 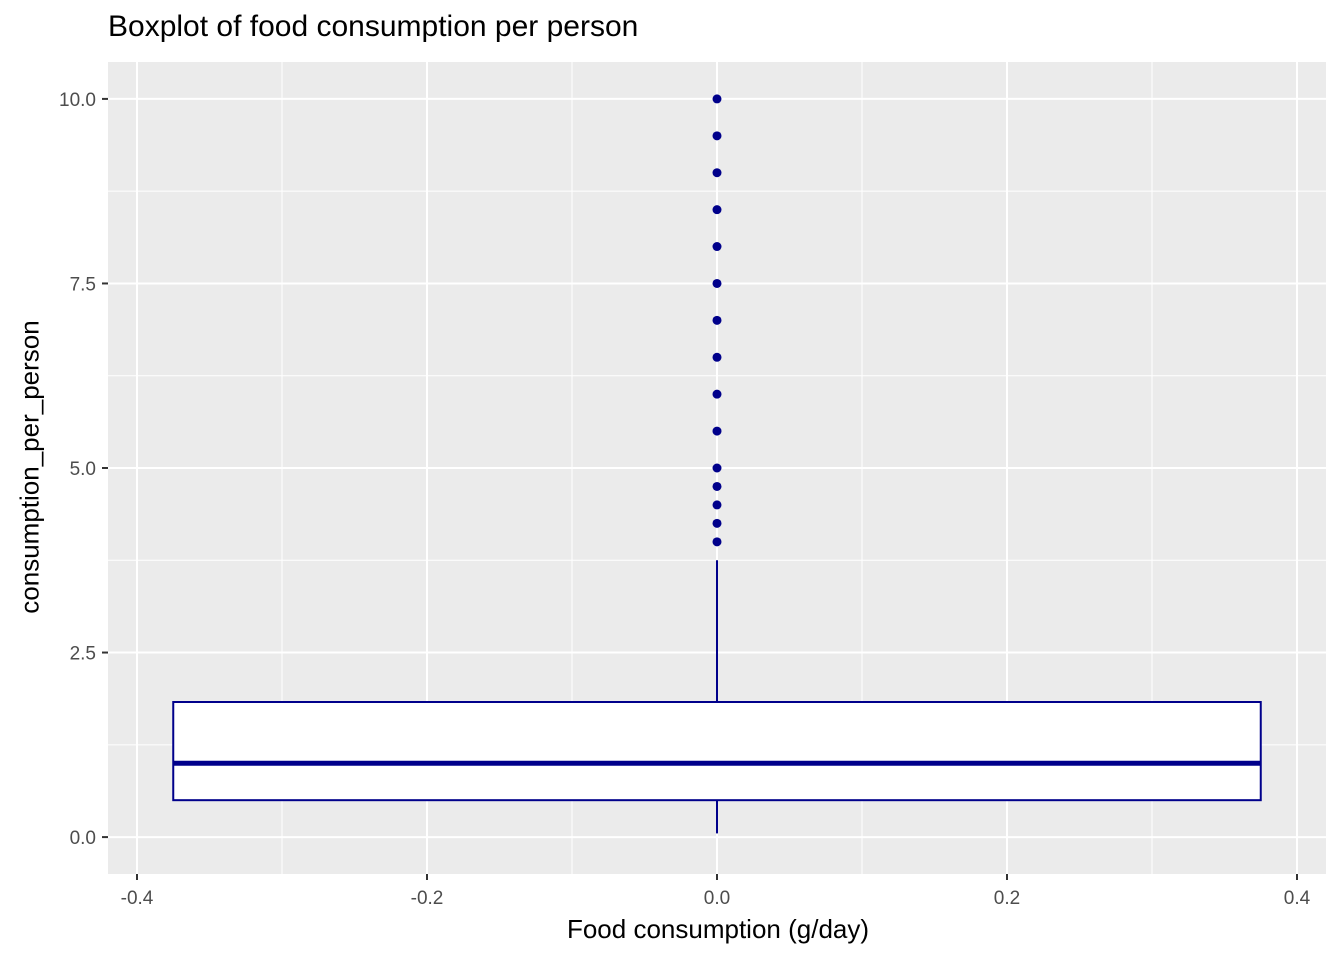 I want to click on box-iqr, so click(x=717, y=751).